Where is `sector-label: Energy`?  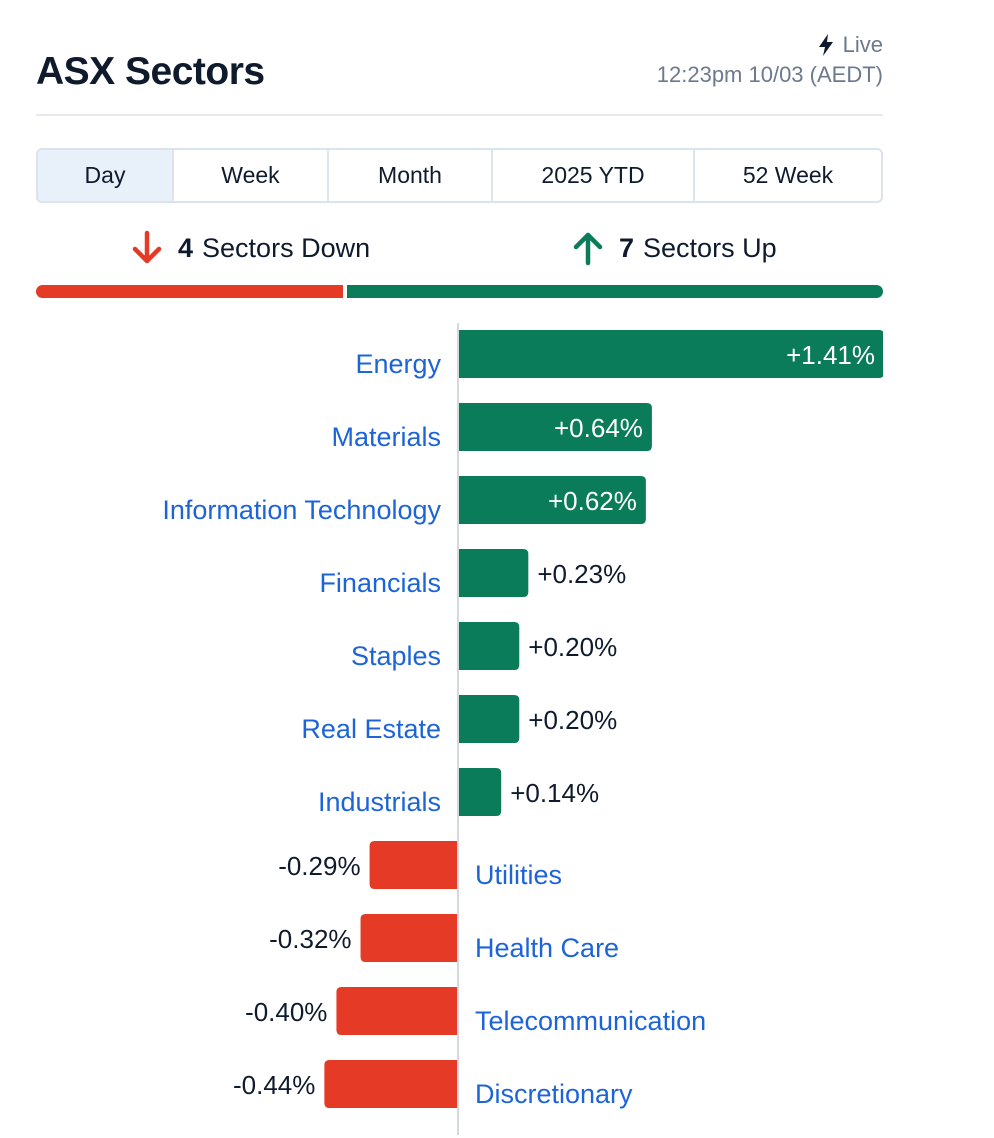
sector-label: Energy is located at coordinates (398, 364).